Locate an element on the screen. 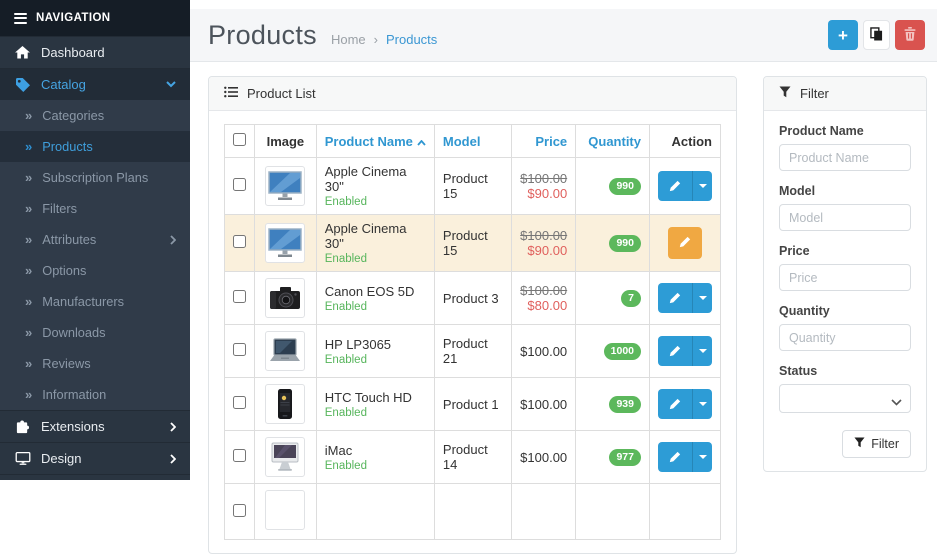 The height and width of the screenshot is (554, 937). sidebar-item-options: » Options is located at coordinates (95, 270).